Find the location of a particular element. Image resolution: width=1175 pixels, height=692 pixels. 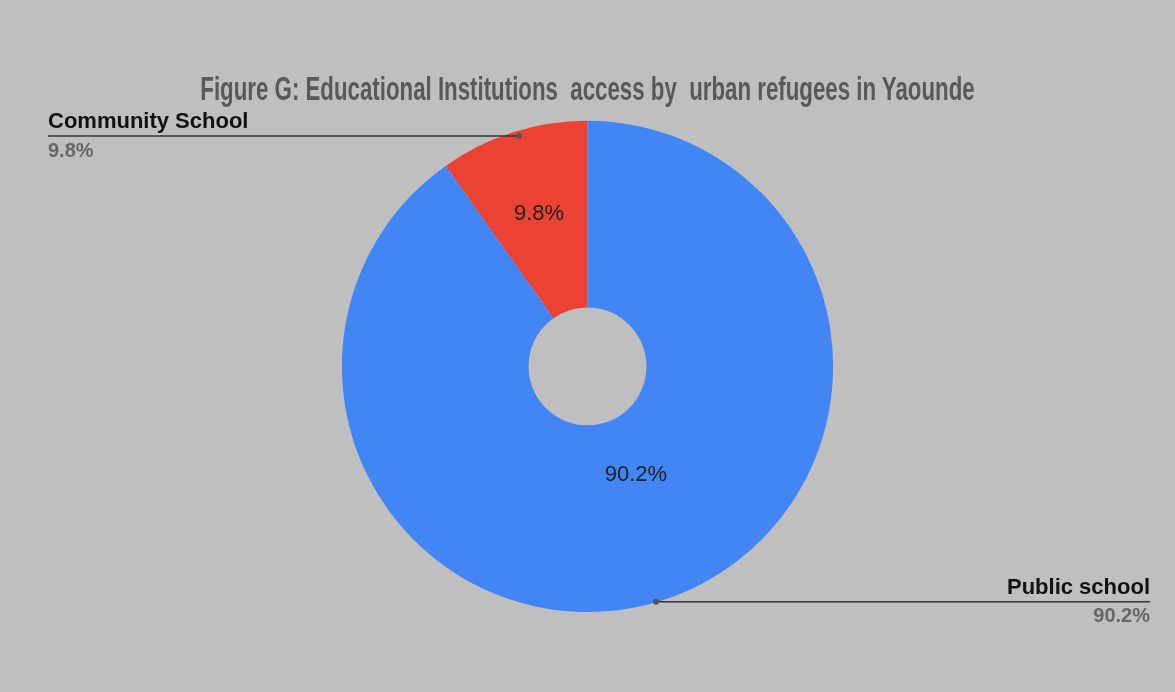

slice-label: Community School is located at coordinates (148, 121).